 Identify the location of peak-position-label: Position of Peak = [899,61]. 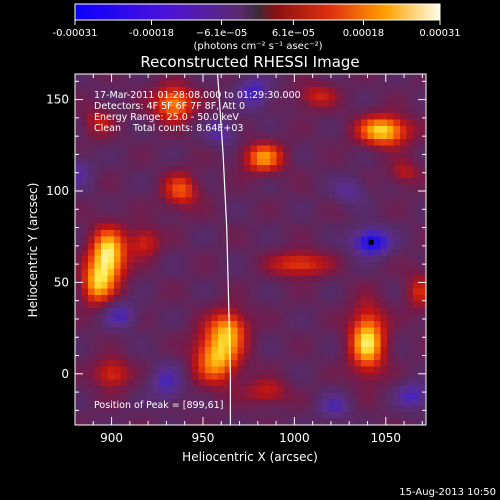
(158, 405).